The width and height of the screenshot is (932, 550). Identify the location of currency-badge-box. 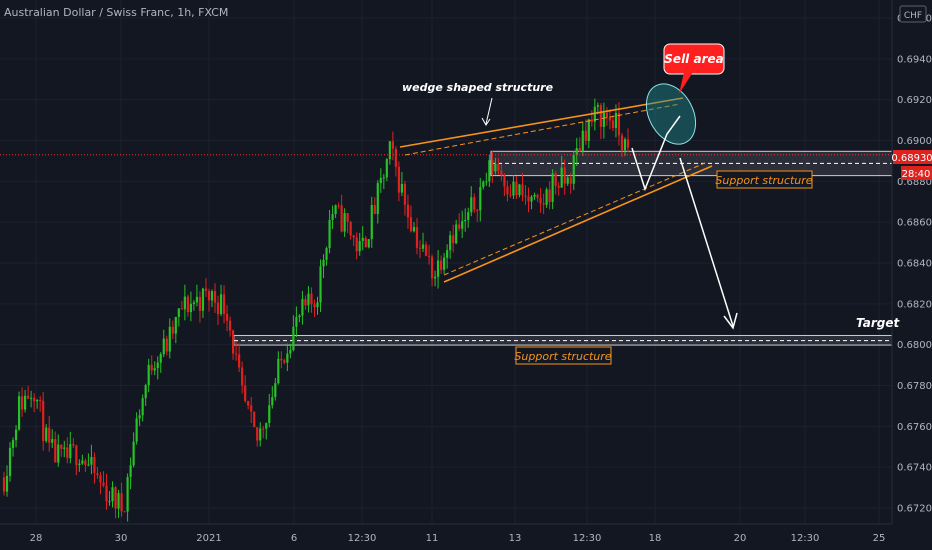
(913, 14).